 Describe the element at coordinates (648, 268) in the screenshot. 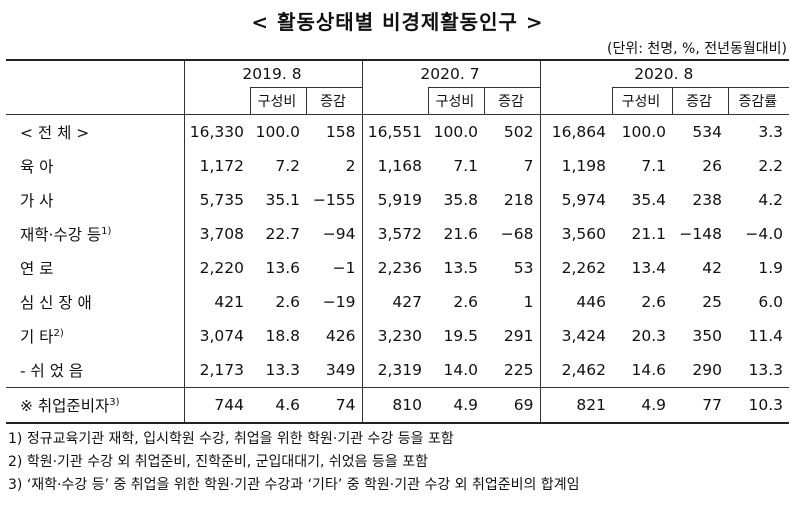

I see `cell-value: 13.4` at that location.